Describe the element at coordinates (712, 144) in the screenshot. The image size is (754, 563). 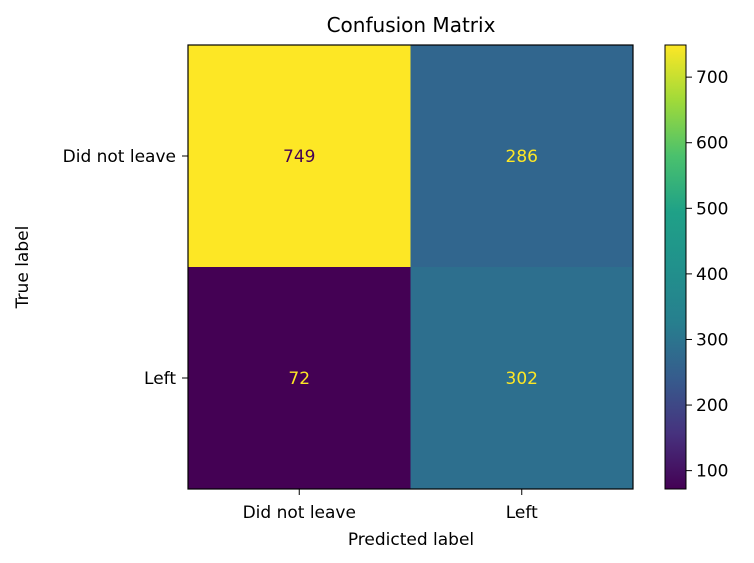
I see `colorbar-tick-label: 600` at that location.